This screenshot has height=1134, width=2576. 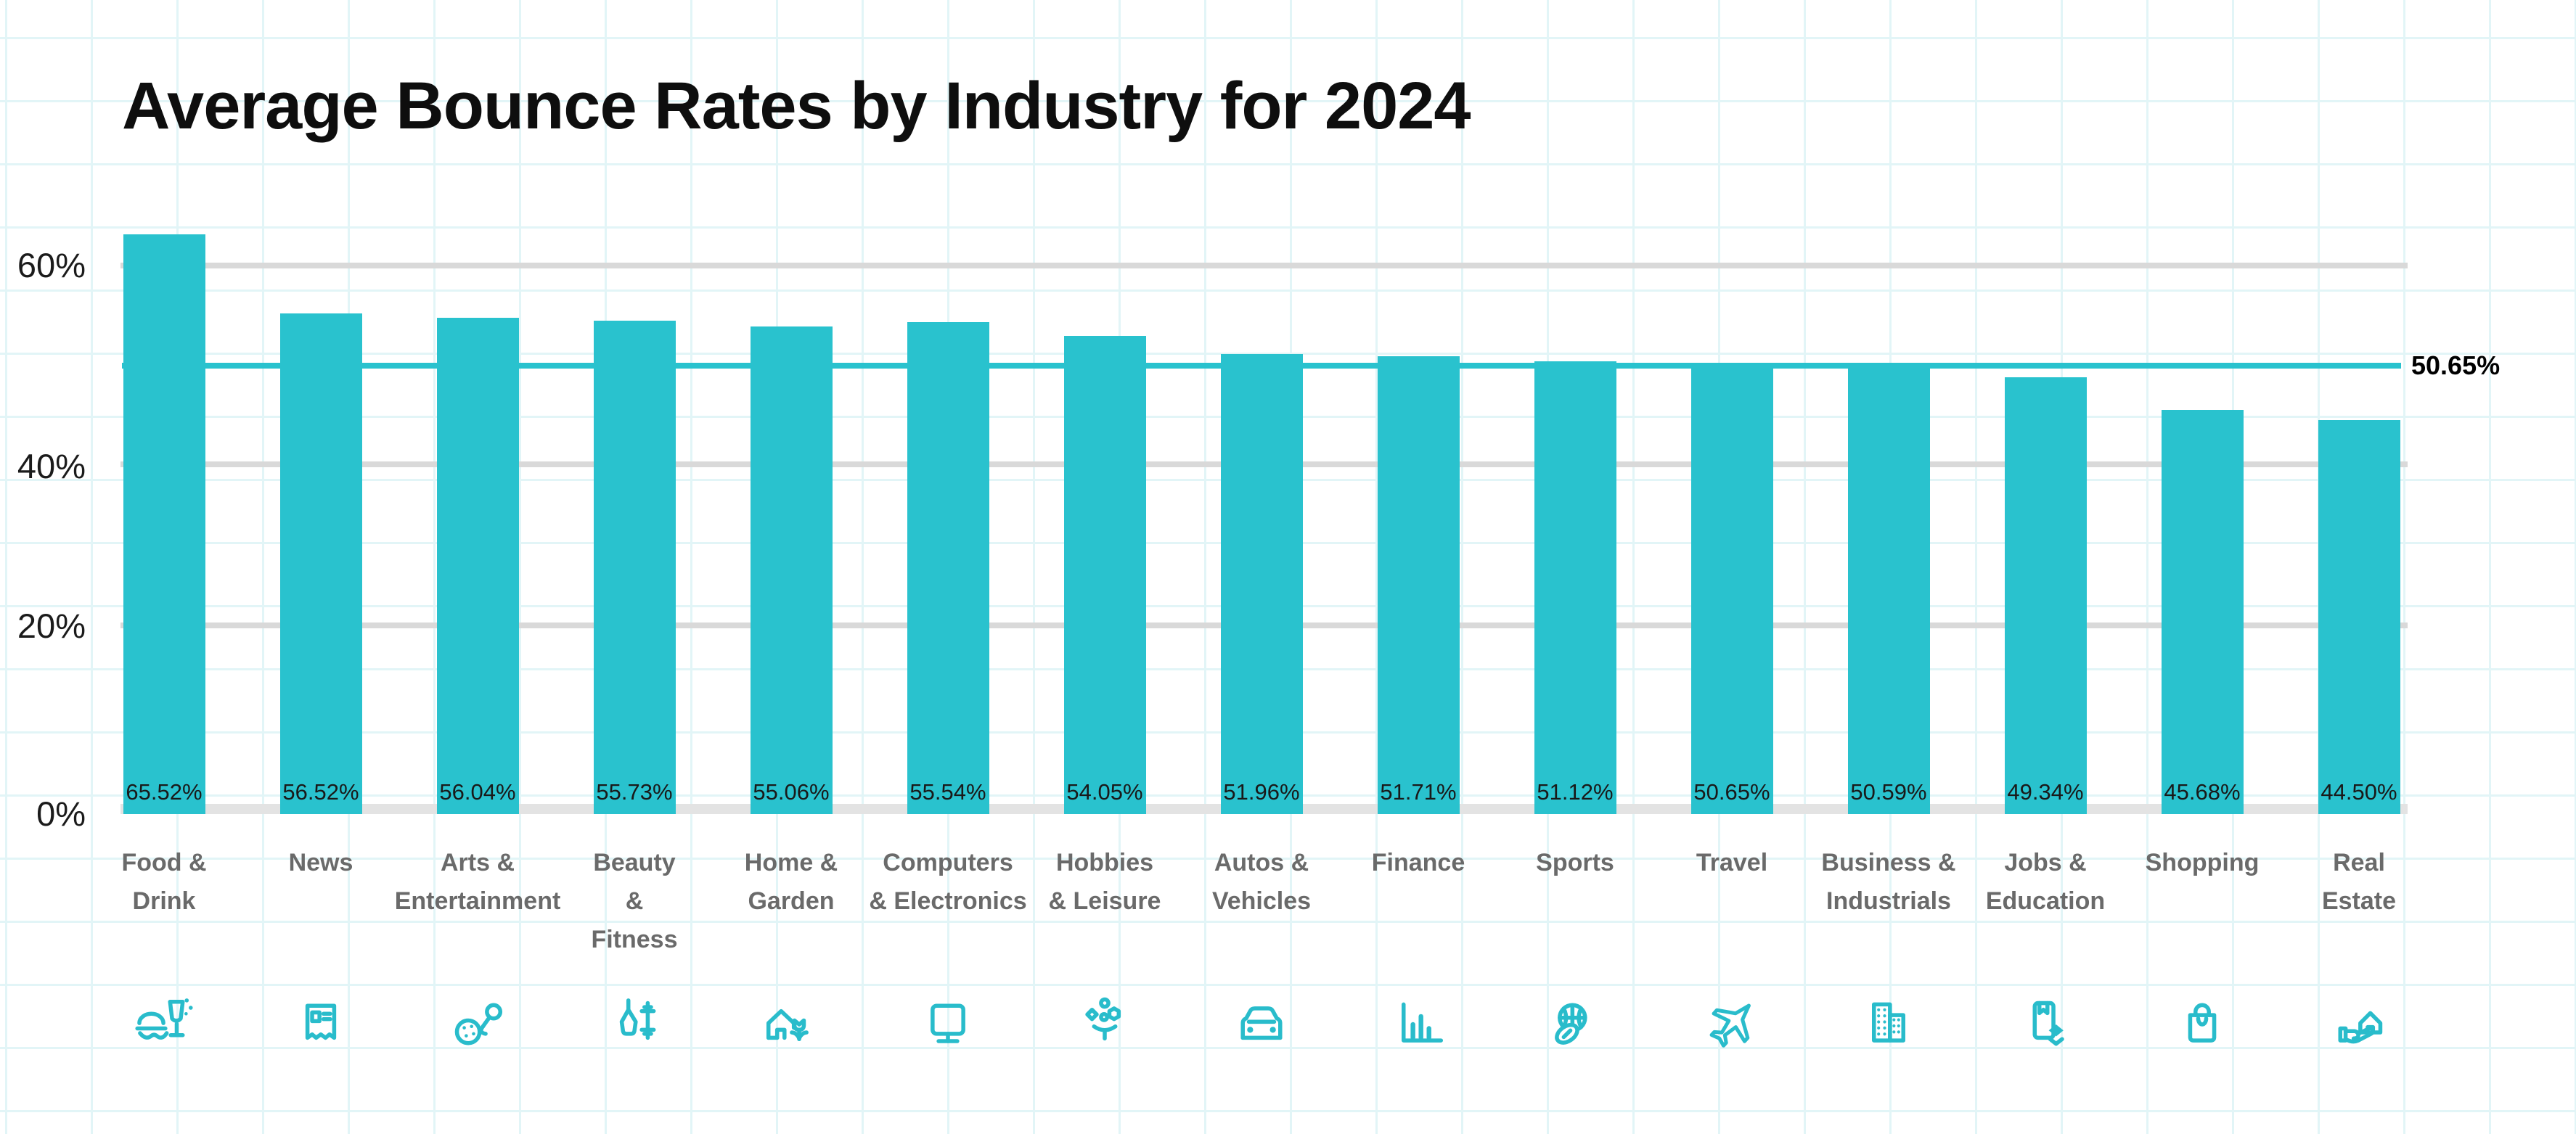 I want to click on bar-value-label-travel: 50.65%, so click(x=1732, y=792).